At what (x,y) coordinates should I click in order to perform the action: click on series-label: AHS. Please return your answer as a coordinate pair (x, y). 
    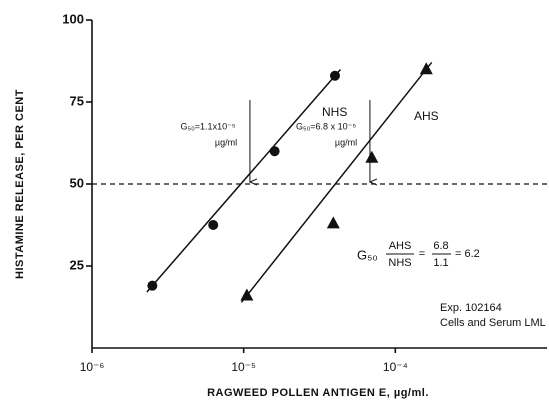
    Looking at the image, I should click on (426, 116).